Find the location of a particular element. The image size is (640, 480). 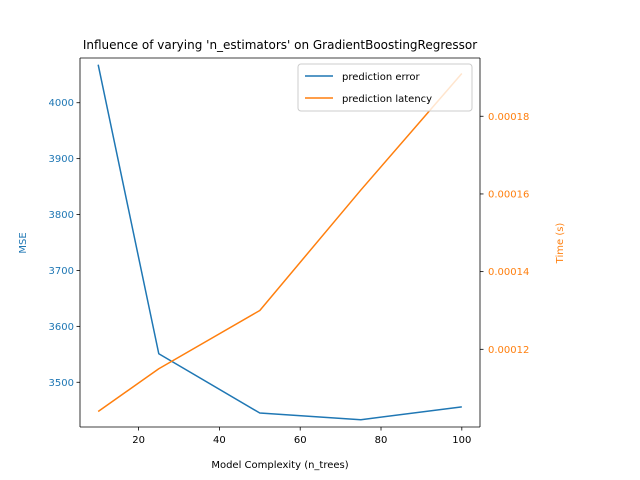

right-y-tick-label: 0.00016 is located at coordinates (508, 194).